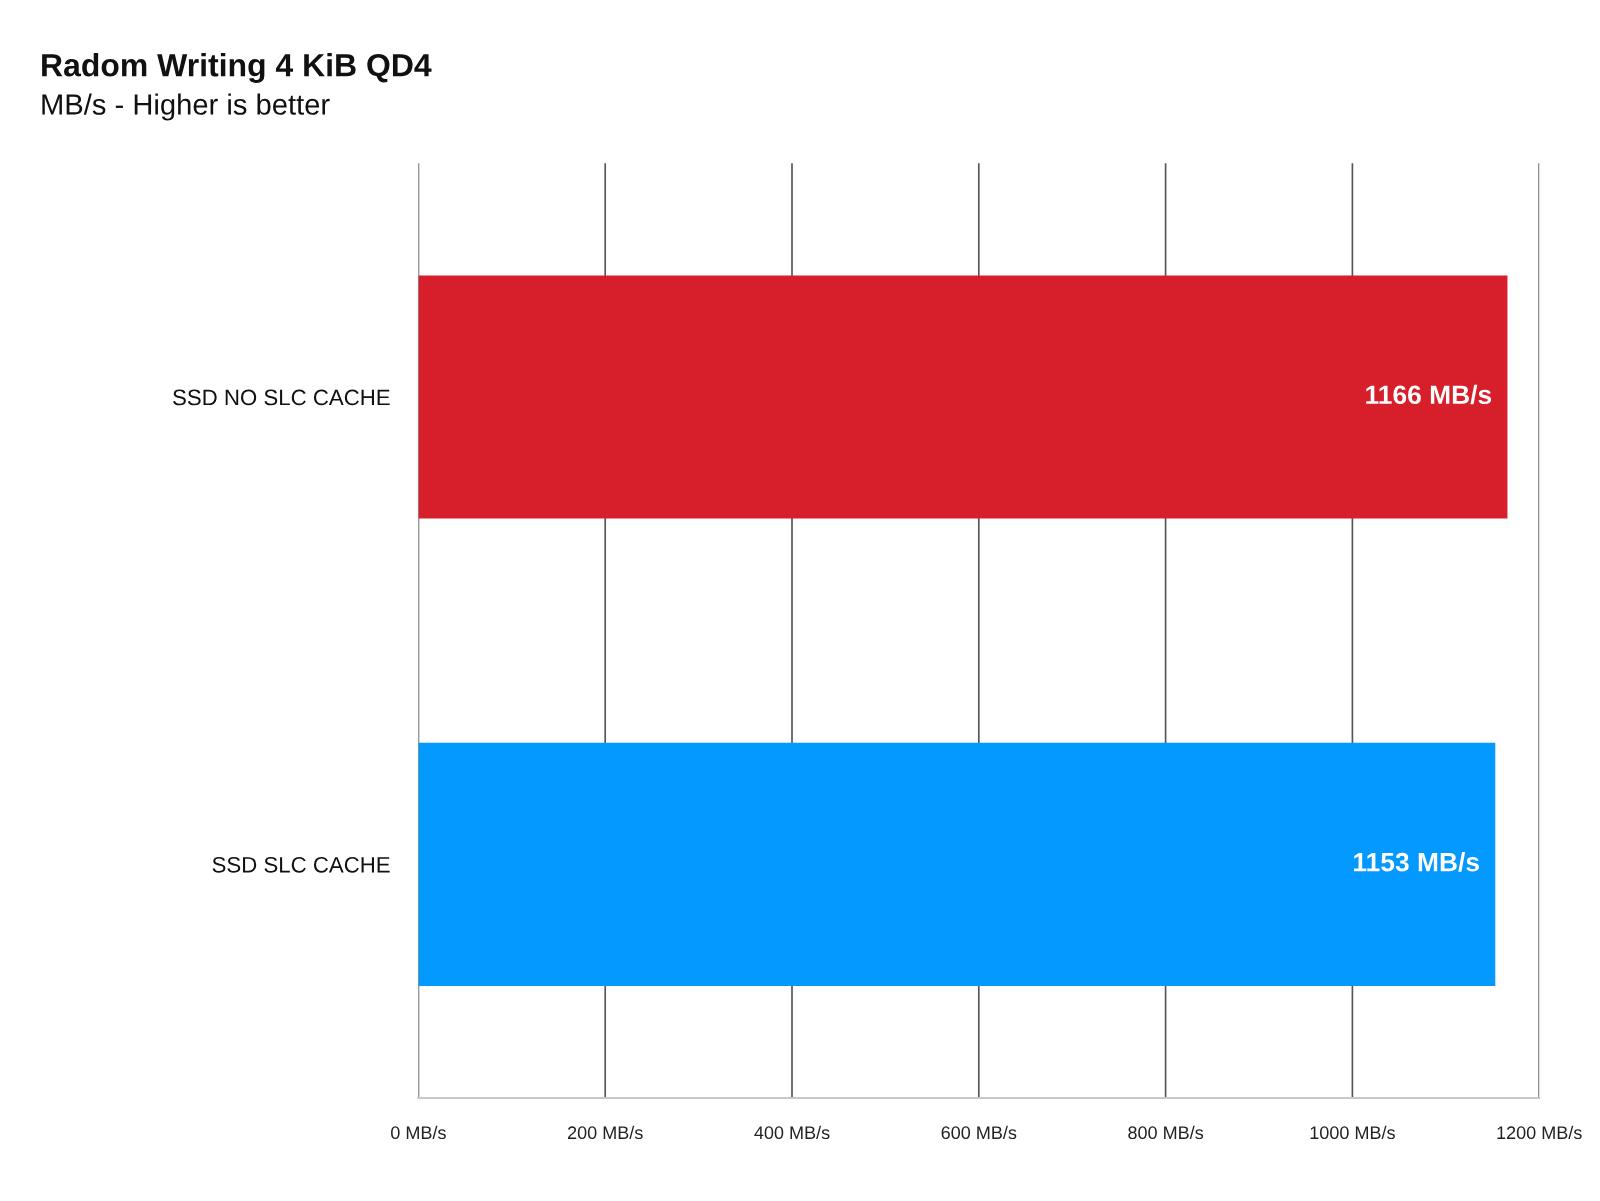  What do you see at coordinates (186, 107) in the screenshot?
I see `chart-subtitle: MB/s - Higher is better` at bounding box center [186, 107].